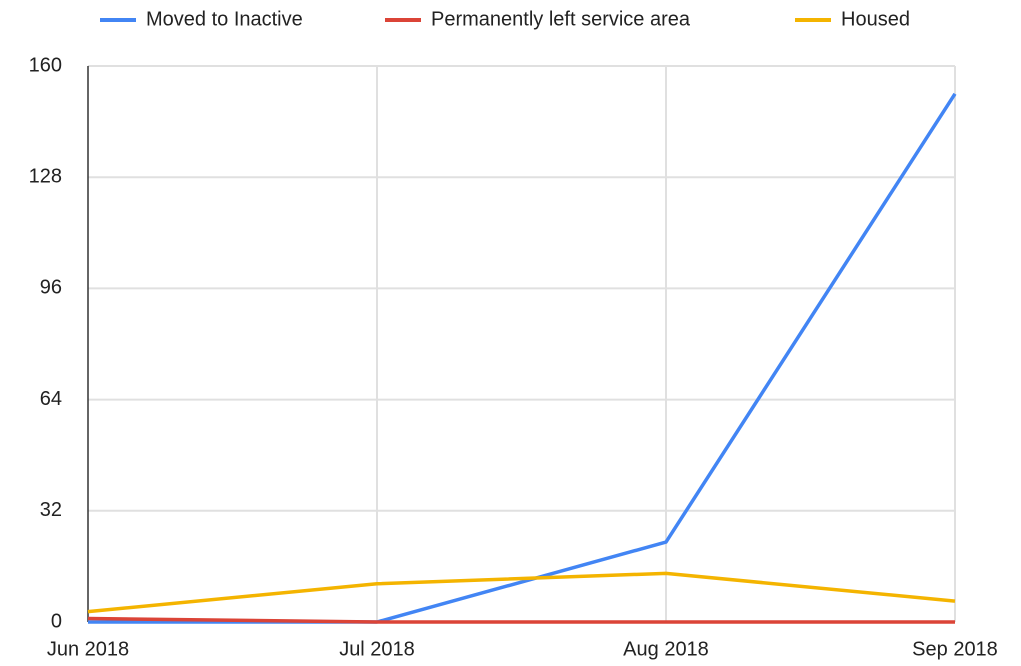 This screenshot has height=666, width=1021. What do you see at coordinates (51, 288) in the screenshot?
I see `y-tick-label: 96` at bounding box center [51, 288].